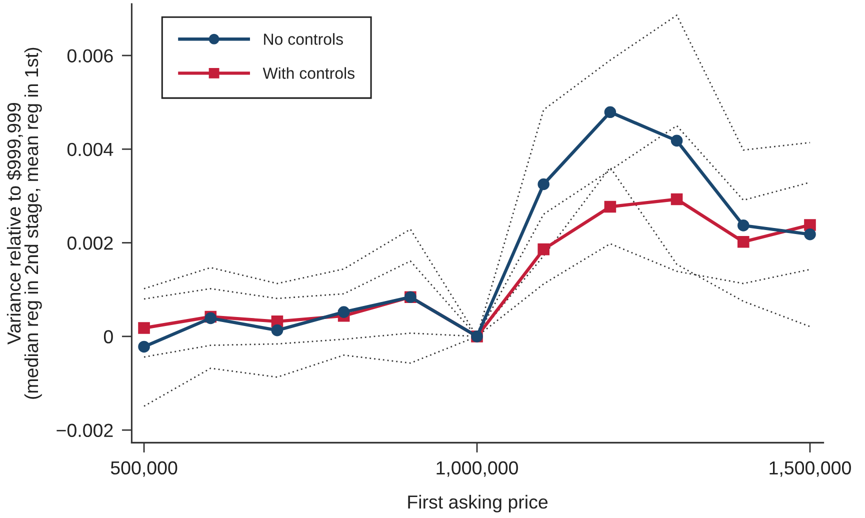 The image size is (865, 518). Describe the element at coordinates (144, 469) in the screenshot. I see `x-tick-label: 500,000` at that location.